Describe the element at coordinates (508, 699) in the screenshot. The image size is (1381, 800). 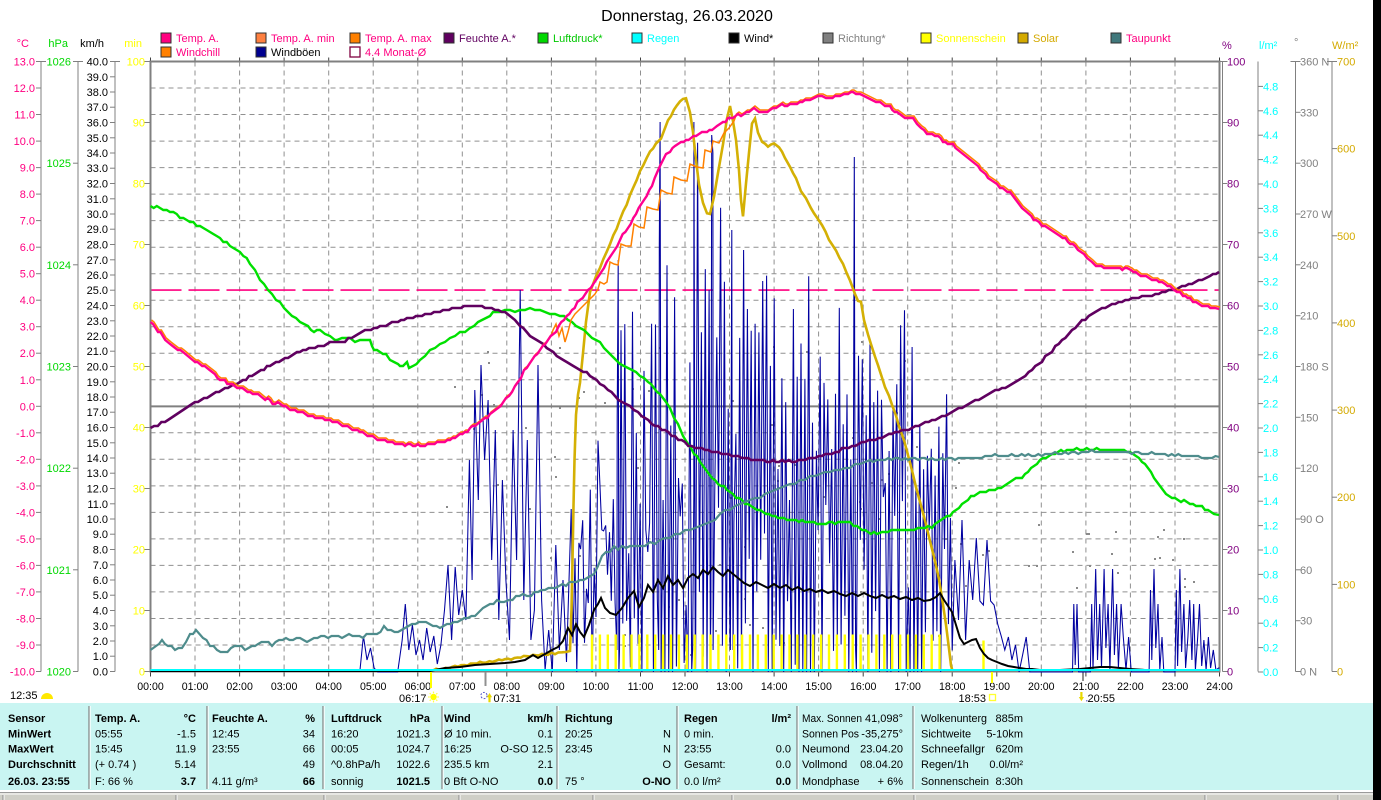
I see `svg-text: 07:31` at that location.